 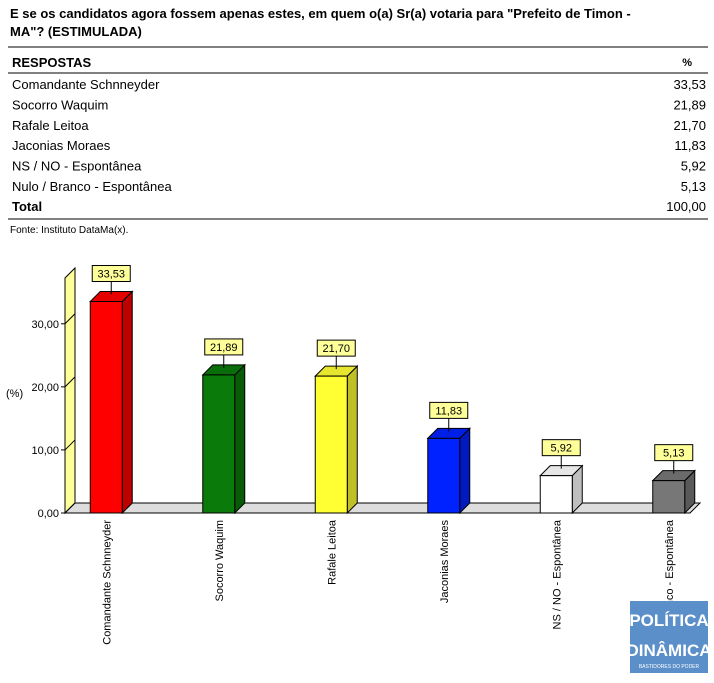 I want to click on row-label: Comandante Schnneyder, so click(x=86, y=84).